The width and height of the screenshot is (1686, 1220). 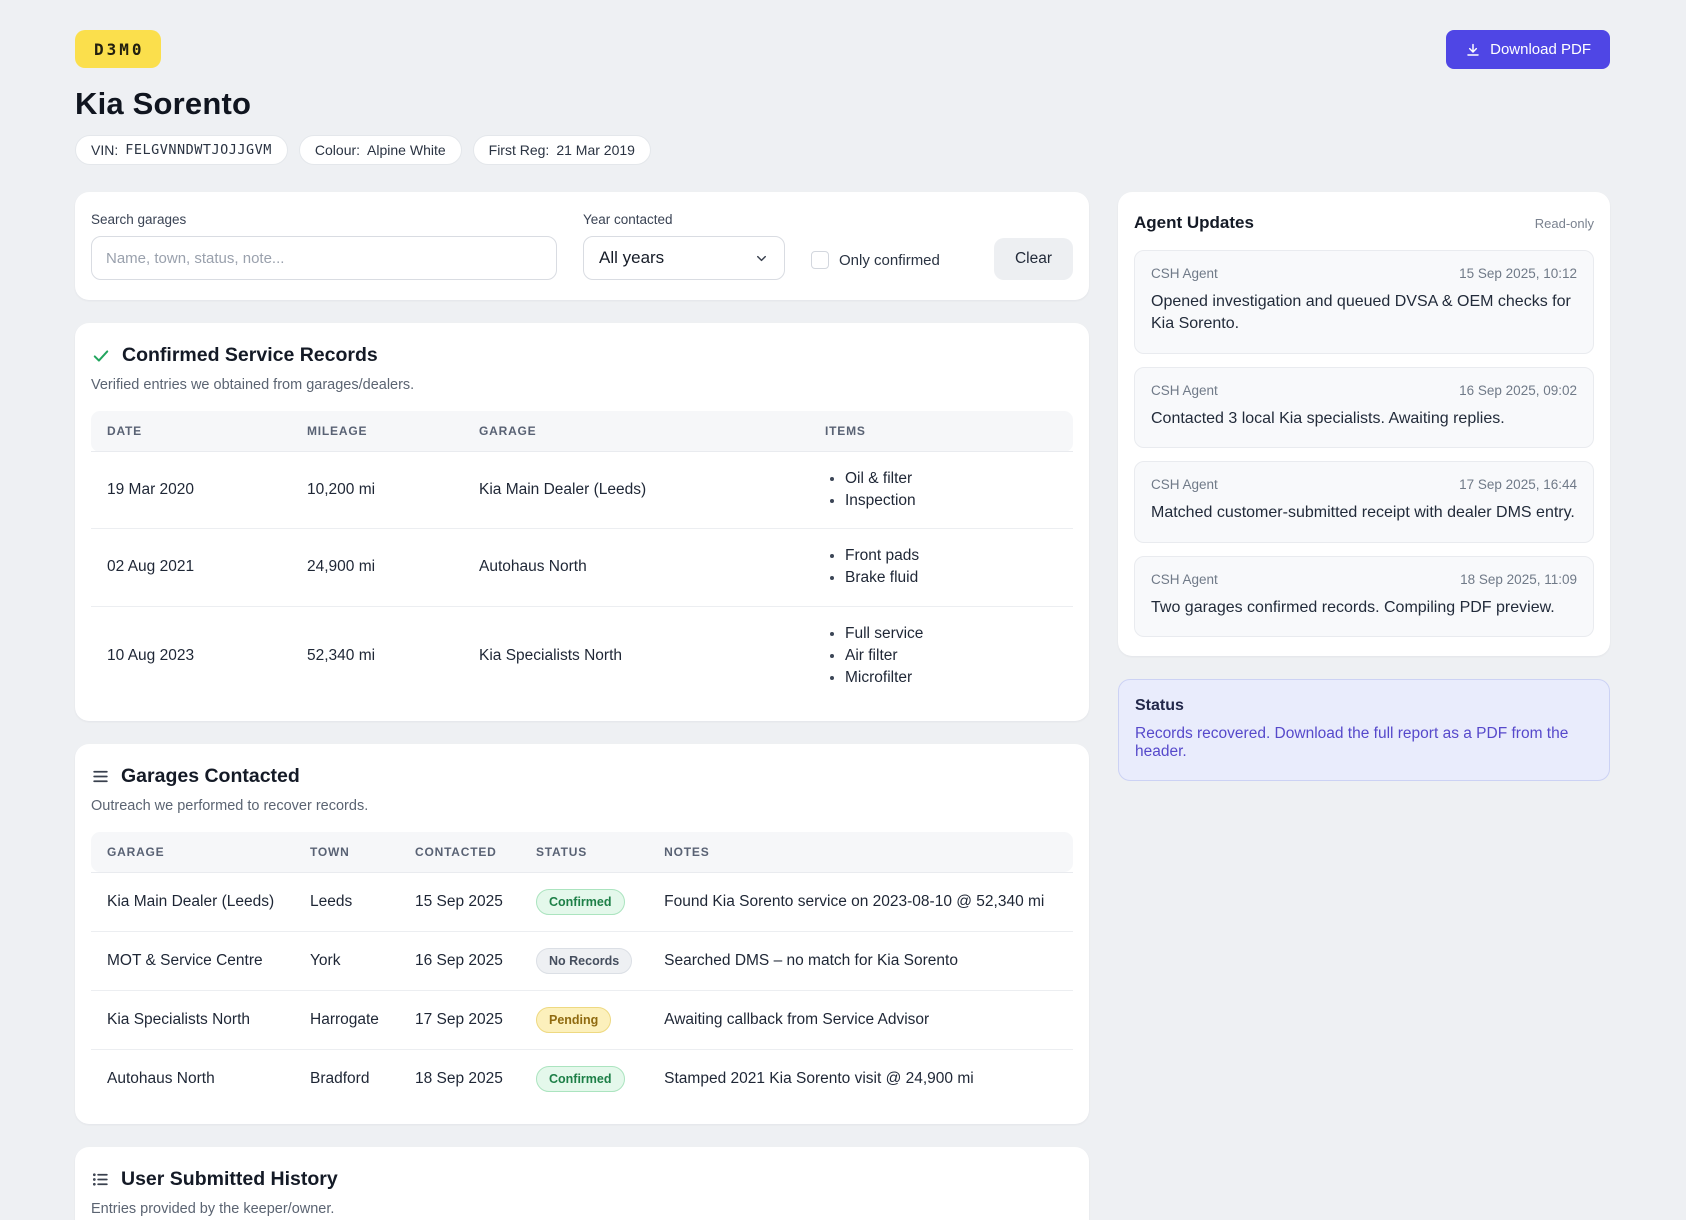 What do you see at coordinates (628, 219) in the screenshot?
I see `year-contacted-label: Year contacted` at bounding box center [628, 219].